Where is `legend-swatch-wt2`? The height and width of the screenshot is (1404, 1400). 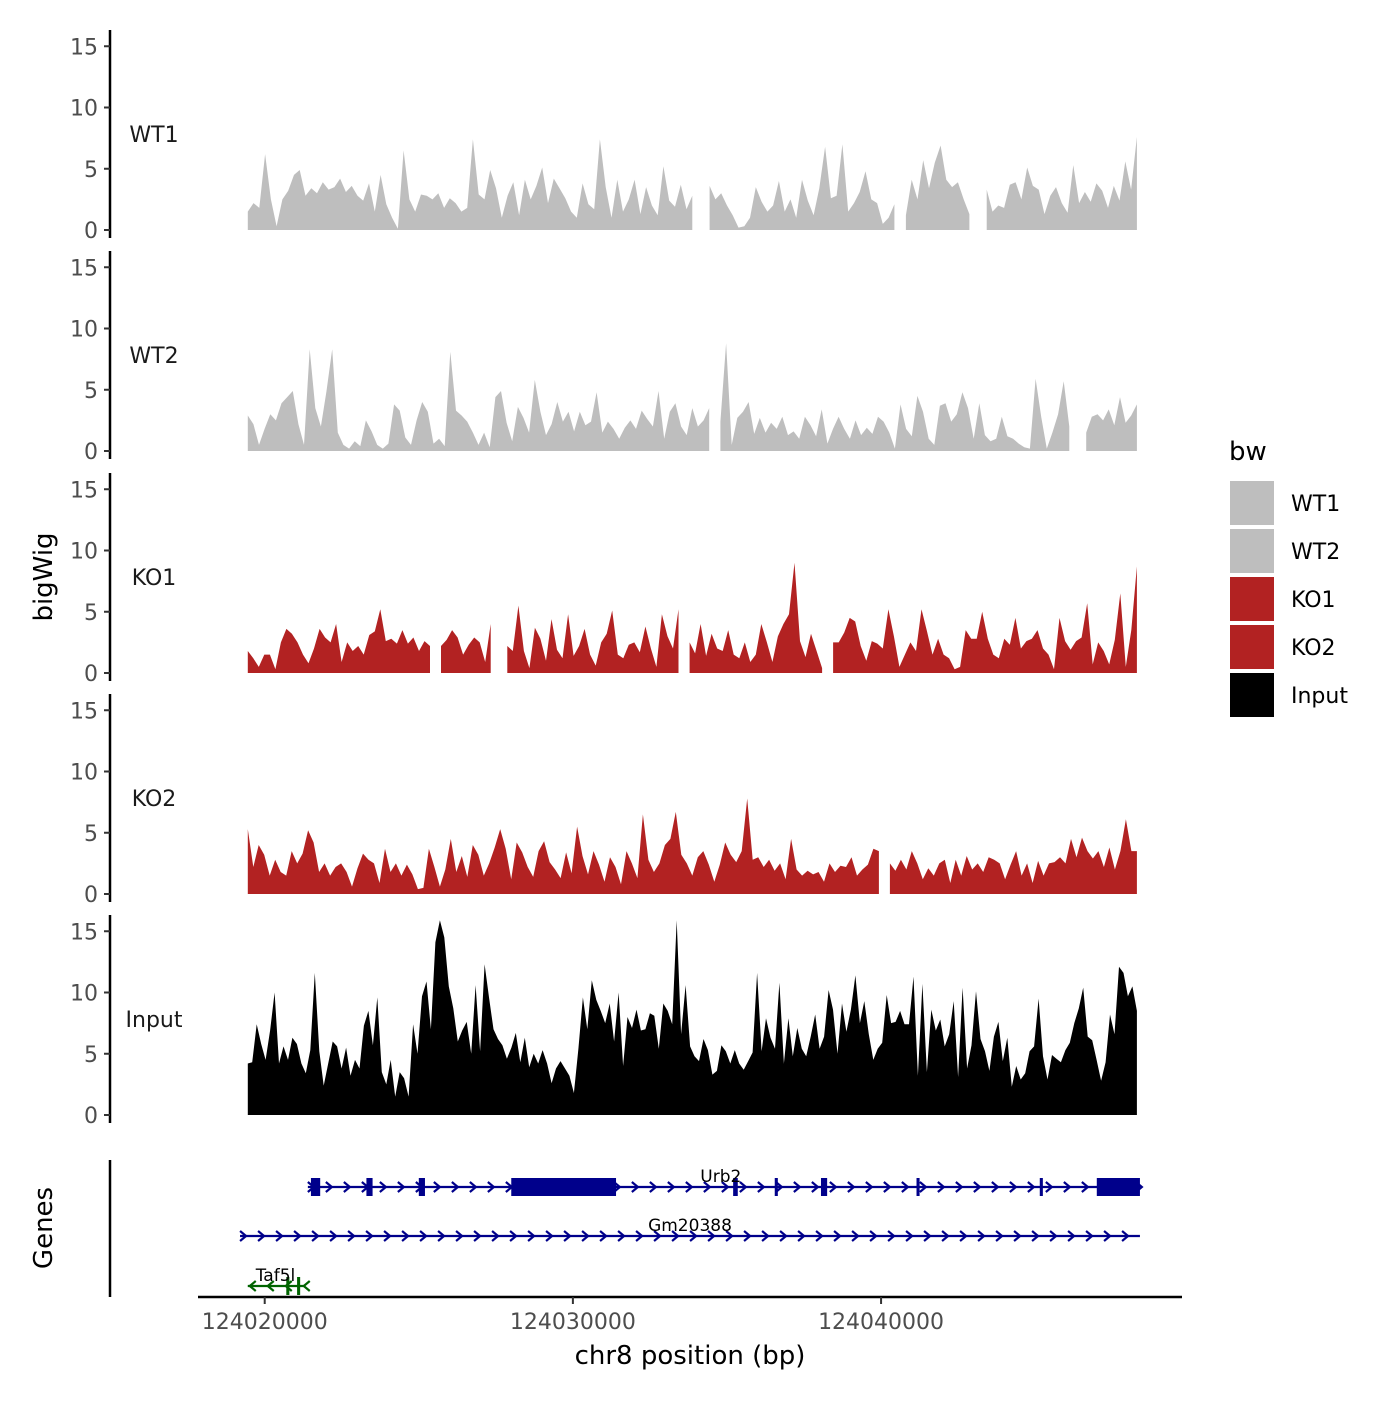
legend-swatch-wt2 is located at coordinates (1252, 551).